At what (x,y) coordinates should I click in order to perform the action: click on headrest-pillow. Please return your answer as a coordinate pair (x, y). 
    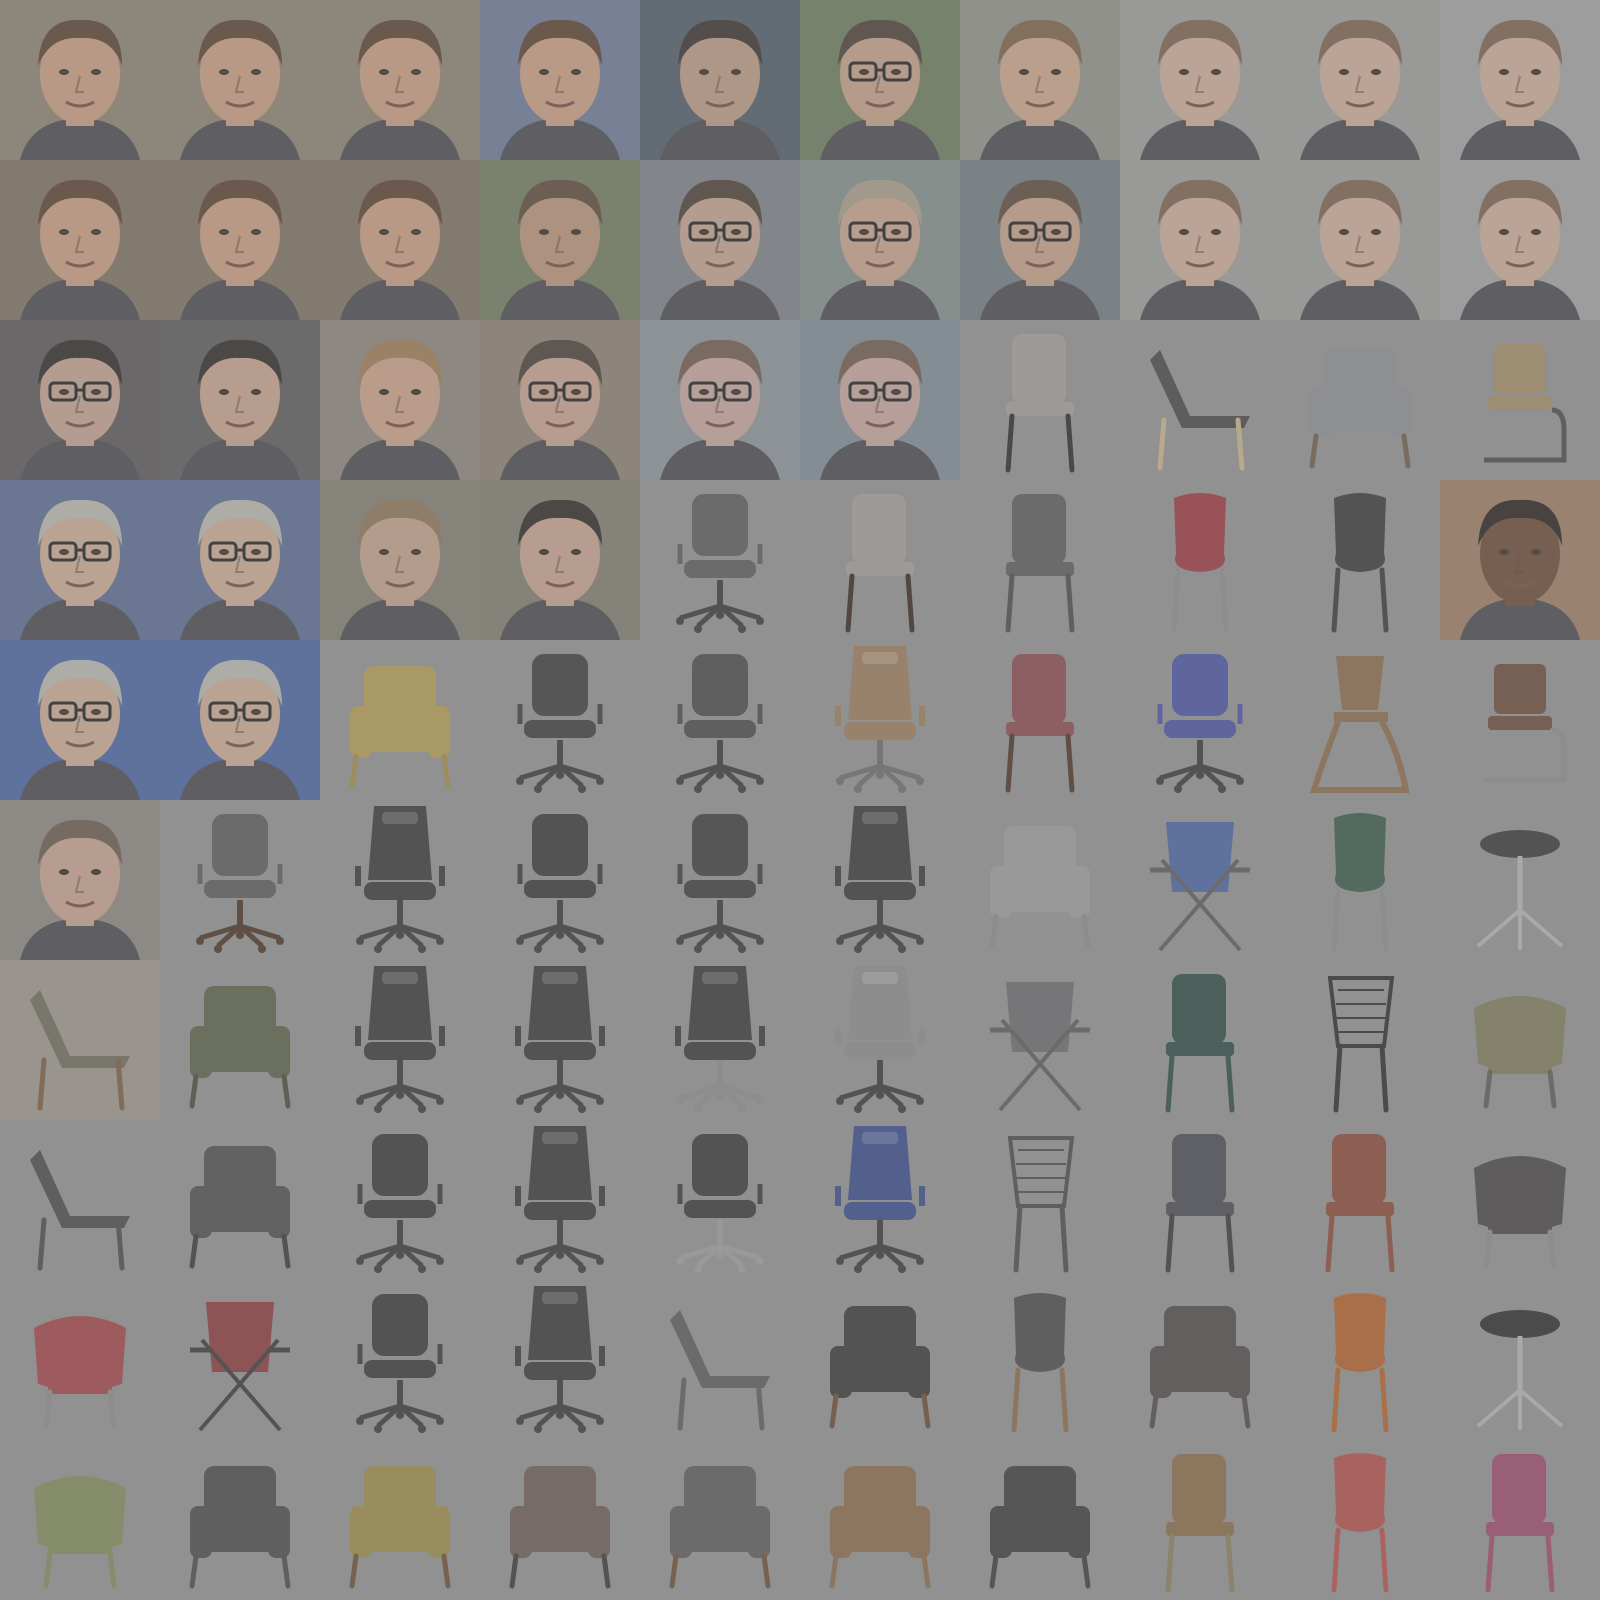
    Looking at the image, I should click on (560, 1138).